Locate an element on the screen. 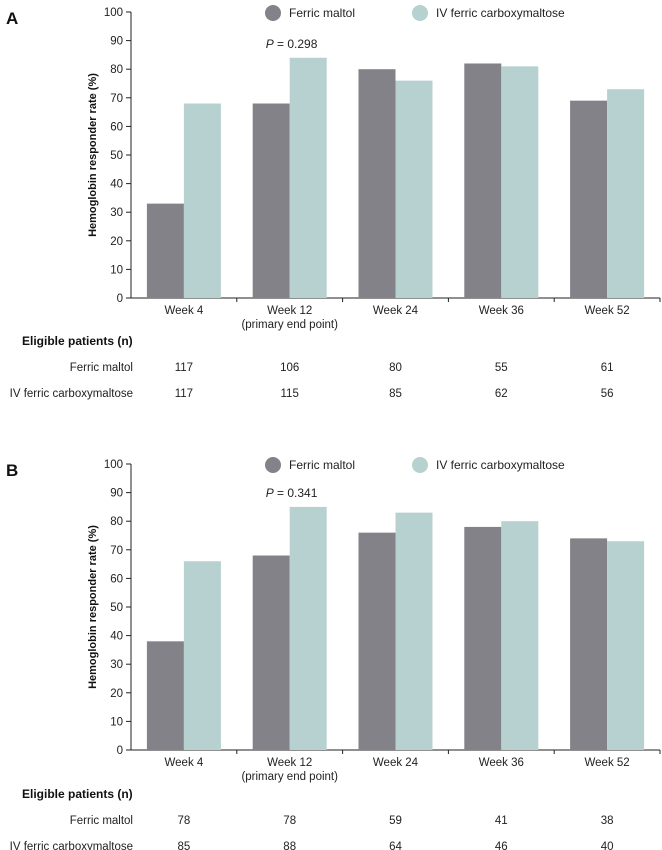  panel-letter: B is located at coordinates (12, 470).